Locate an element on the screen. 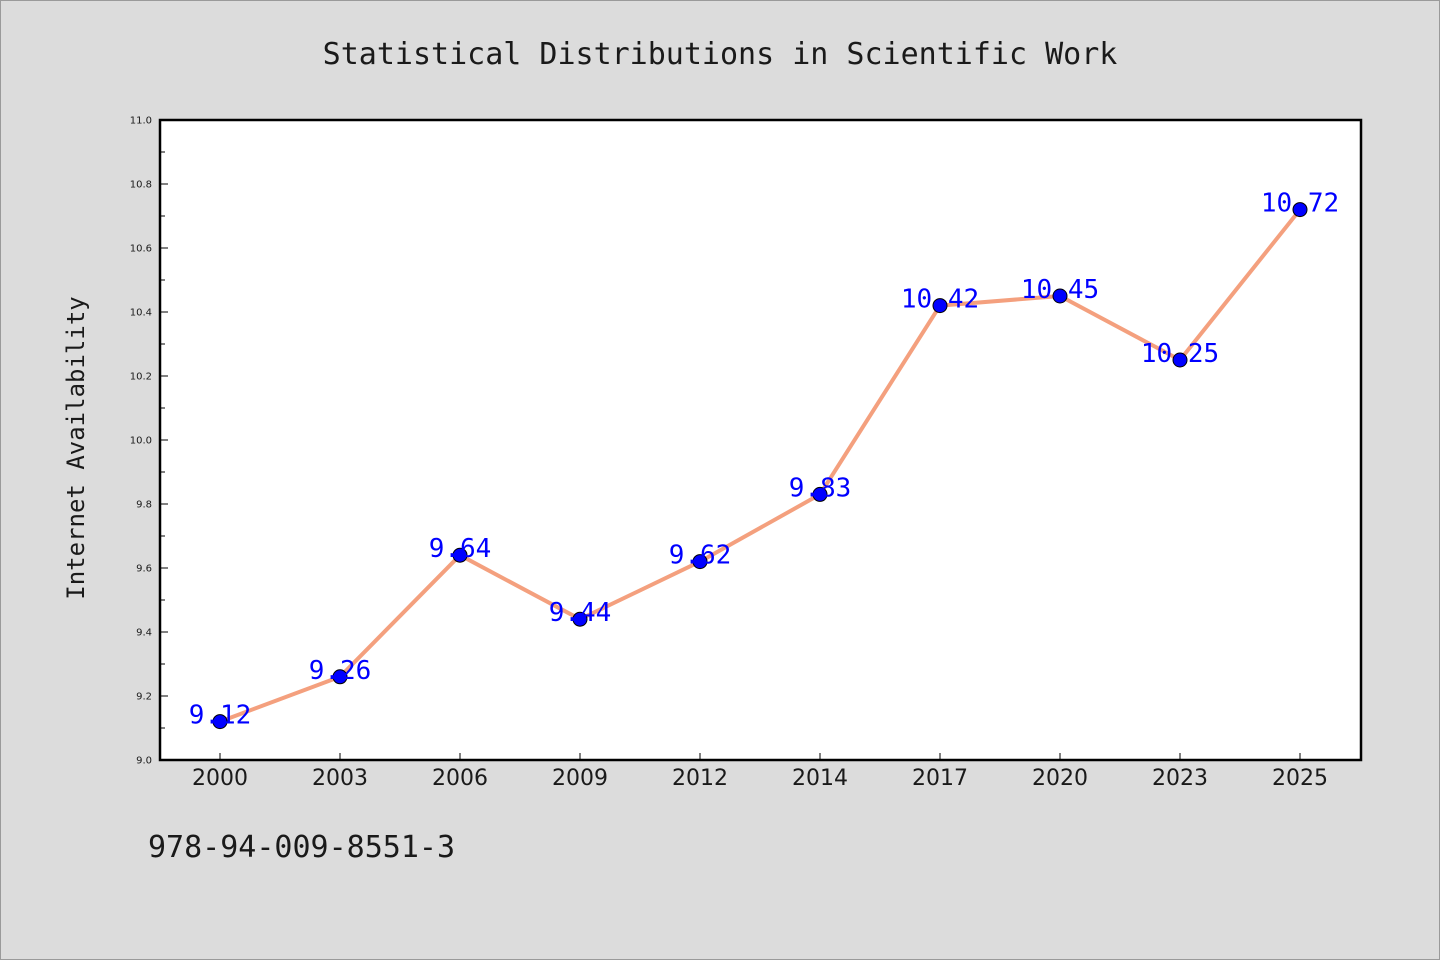  data-label: 10.45 is located at coordinates (1060, 290).